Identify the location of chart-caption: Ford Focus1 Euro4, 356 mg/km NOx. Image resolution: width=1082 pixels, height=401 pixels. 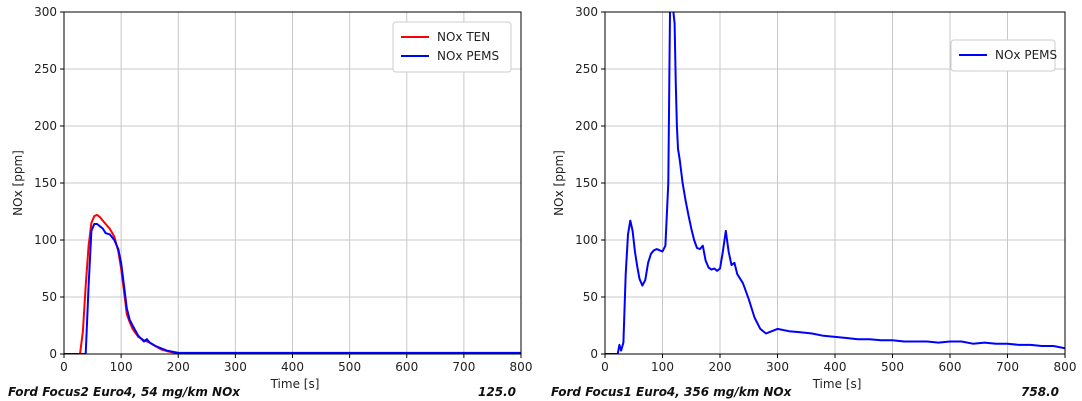
(672, 392).